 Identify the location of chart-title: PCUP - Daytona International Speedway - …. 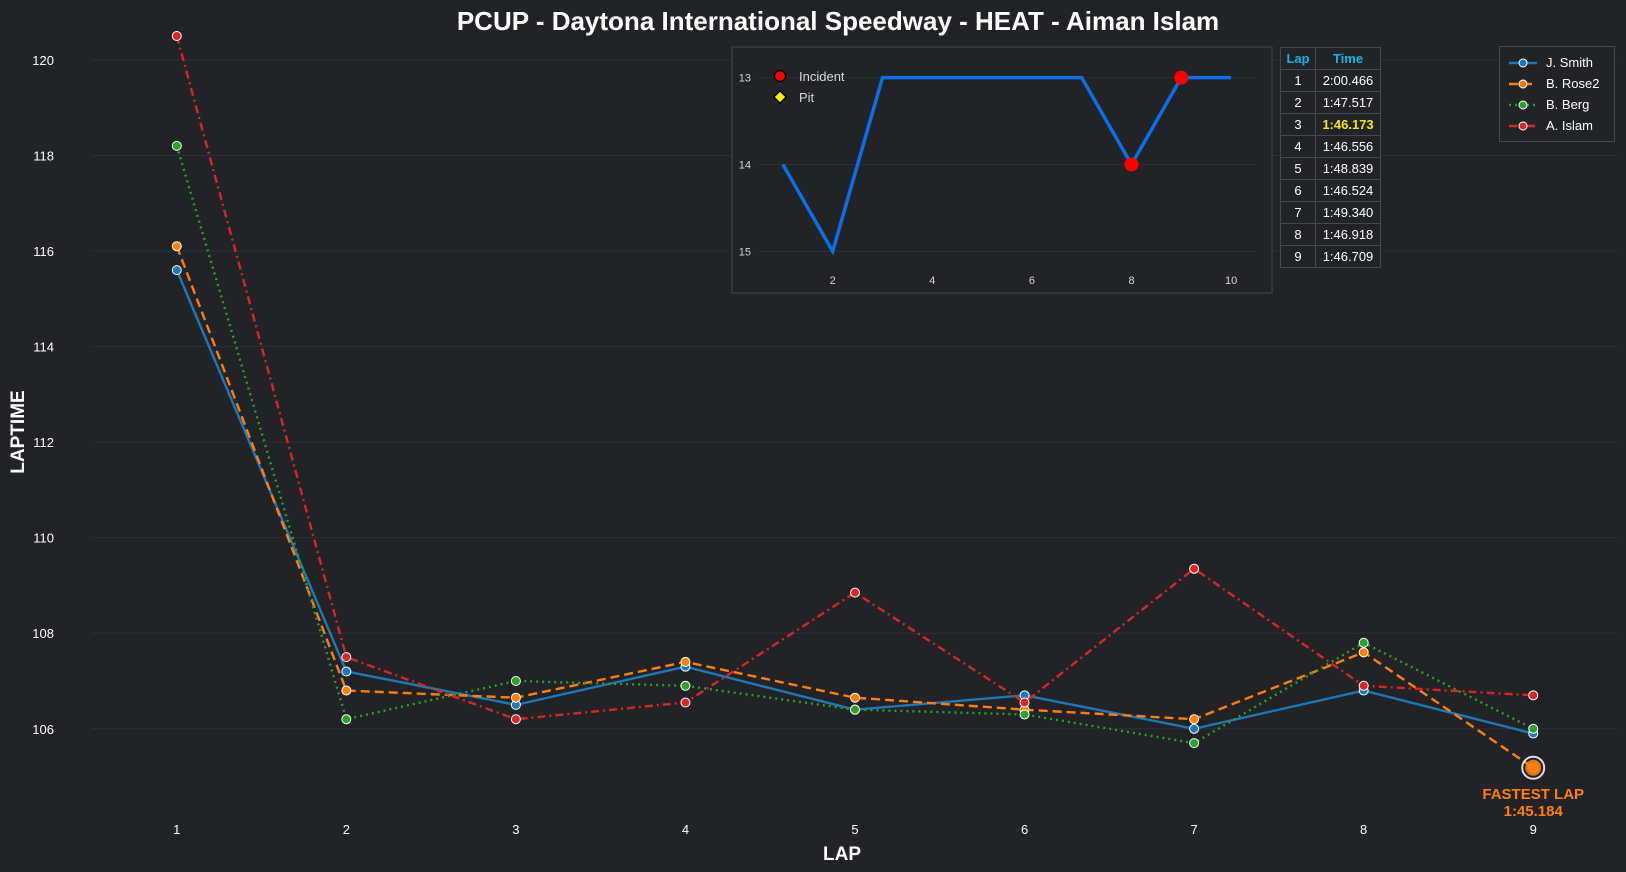
(838, 21).